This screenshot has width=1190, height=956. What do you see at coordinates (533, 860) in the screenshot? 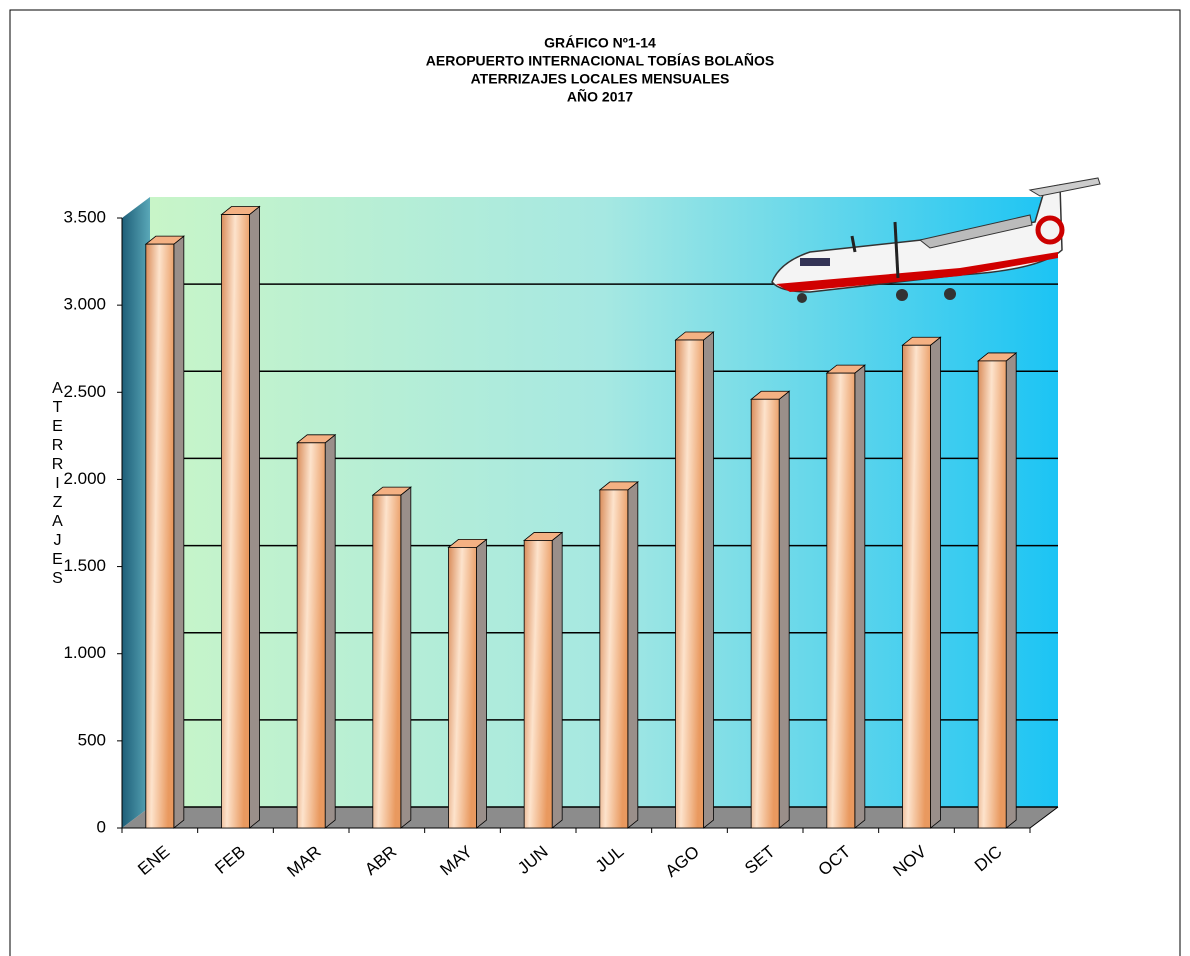
I see `x-tick-label: JUN` at bounding box center [533, 860].